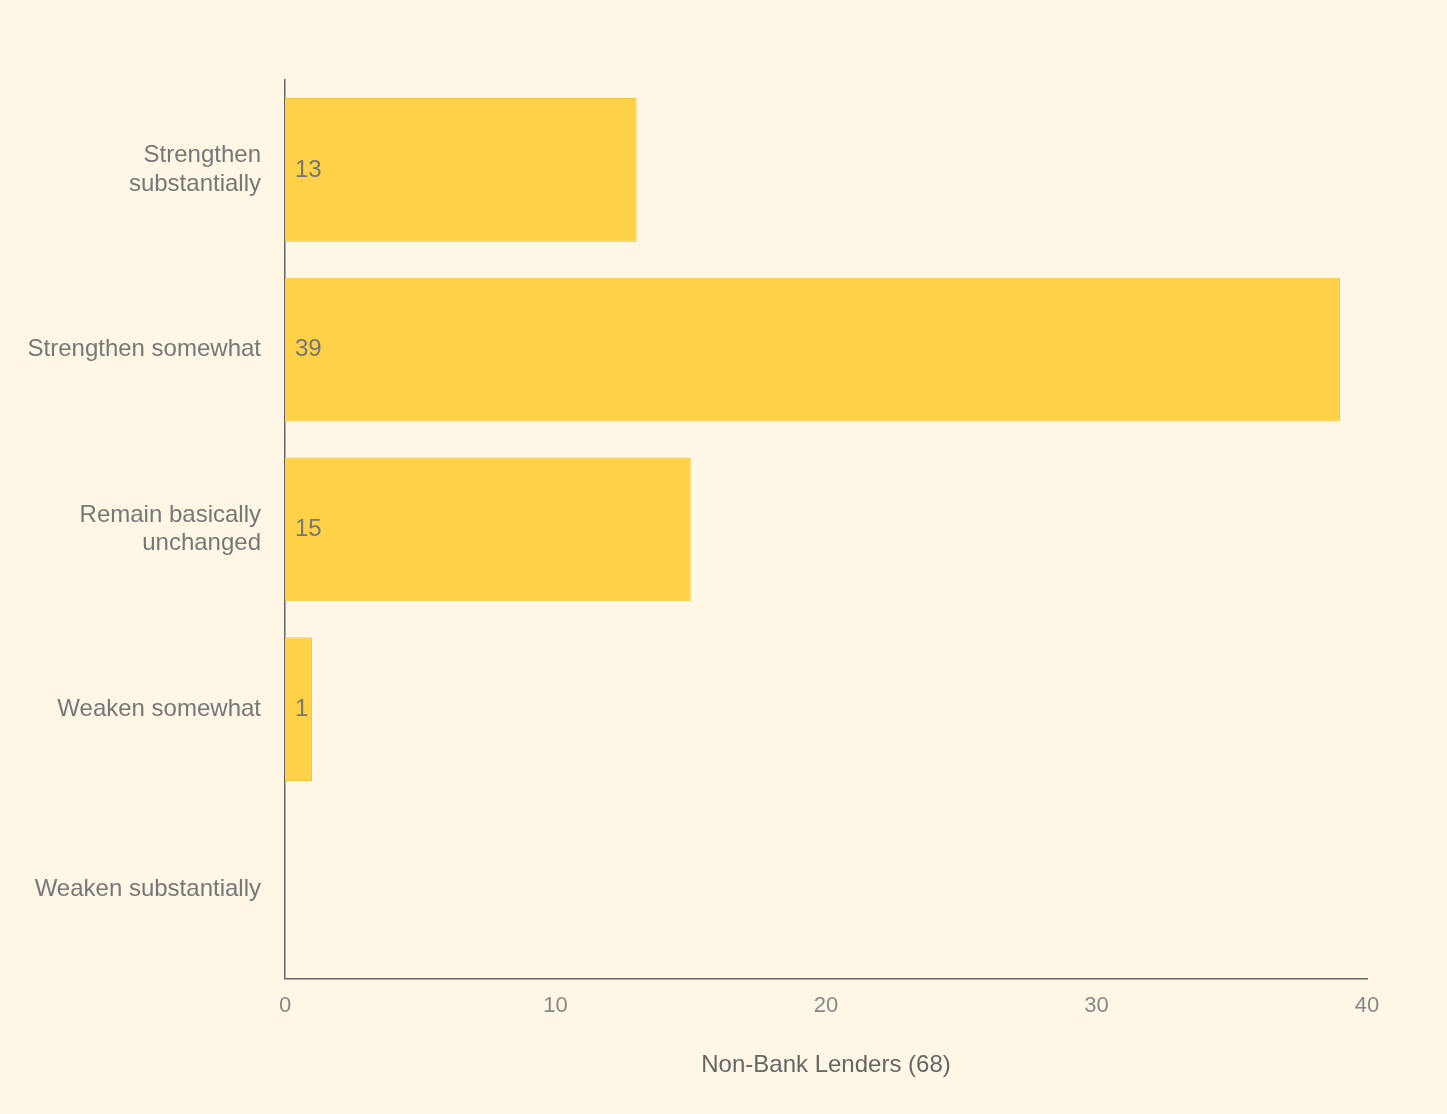 This screenshot has width=1447, height=1114. What do you see at coordinates (308, 348) in the screenshot?
I see `data-label: 39` at bounding box center [308, 348].